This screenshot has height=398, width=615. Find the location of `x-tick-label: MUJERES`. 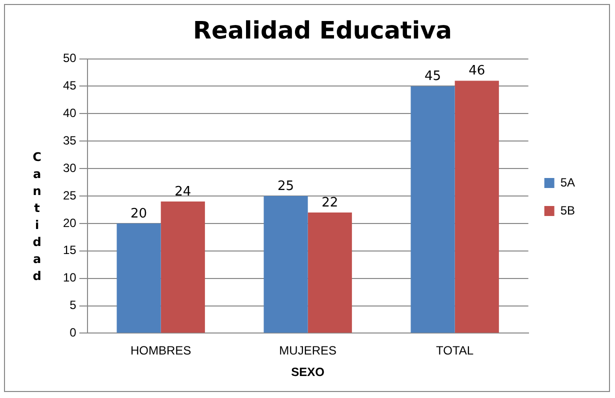

x-tick-label: MUJERES is located at coordinates (308, 351).